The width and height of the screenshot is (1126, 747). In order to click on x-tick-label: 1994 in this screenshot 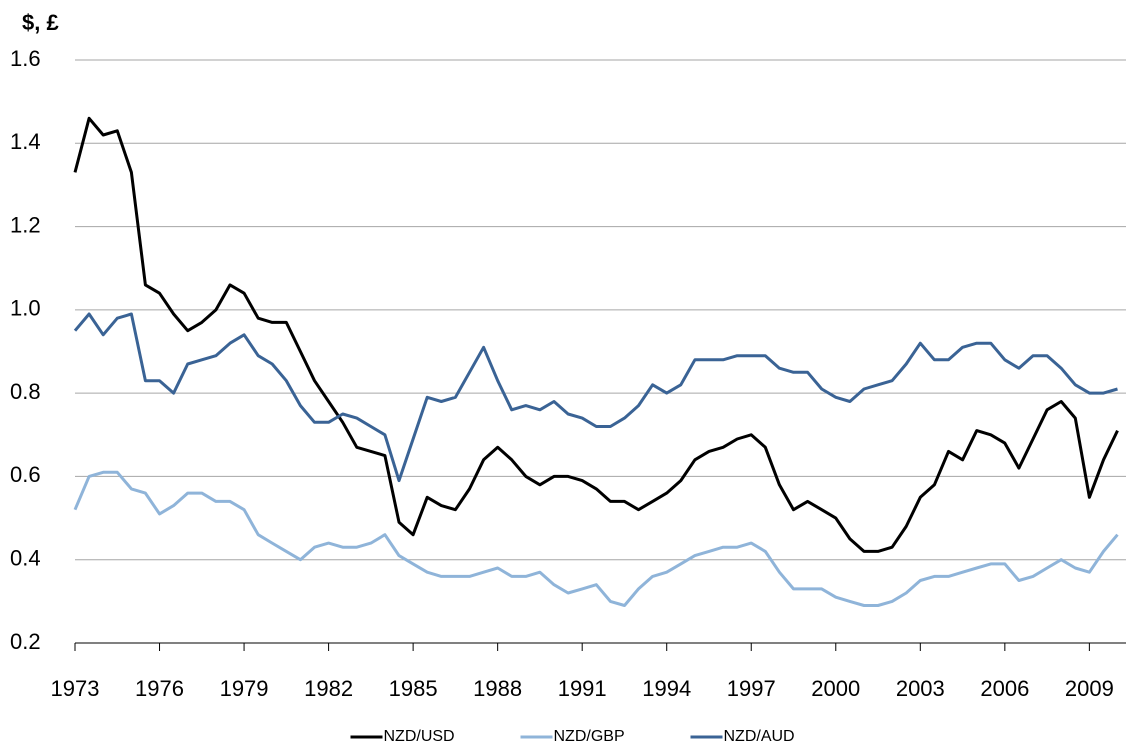, I will do `click(666, 688)`.